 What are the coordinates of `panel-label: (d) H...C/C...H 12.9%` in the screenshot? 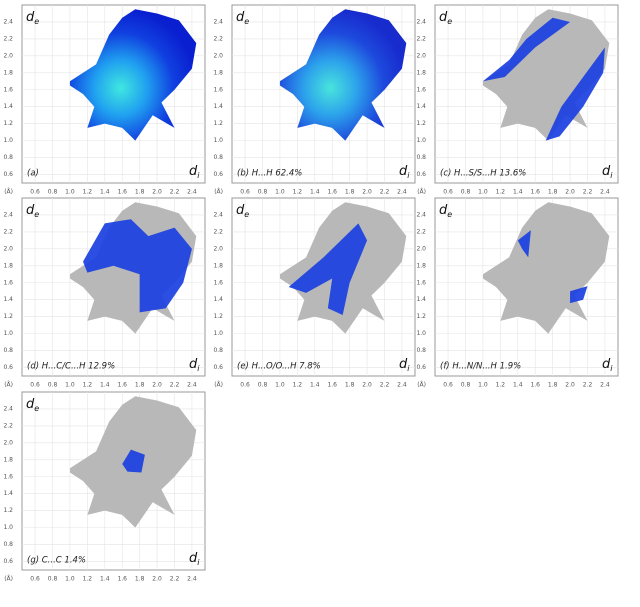 It's located at (71, 367).